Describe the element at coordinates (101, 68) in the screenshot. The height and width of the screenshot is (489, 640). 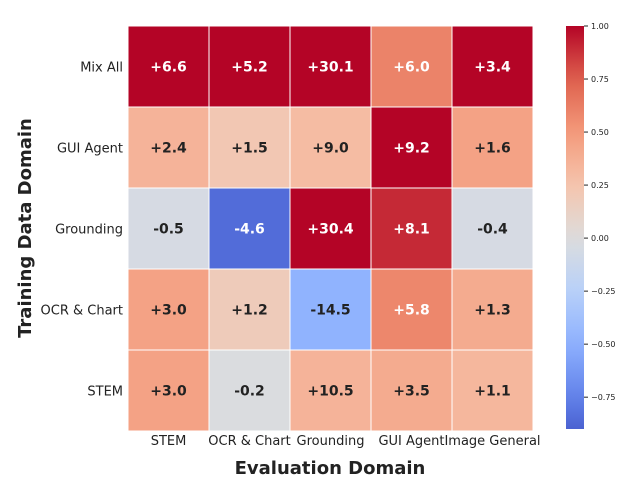
I see `y-tick-label: Mix All` at that location.